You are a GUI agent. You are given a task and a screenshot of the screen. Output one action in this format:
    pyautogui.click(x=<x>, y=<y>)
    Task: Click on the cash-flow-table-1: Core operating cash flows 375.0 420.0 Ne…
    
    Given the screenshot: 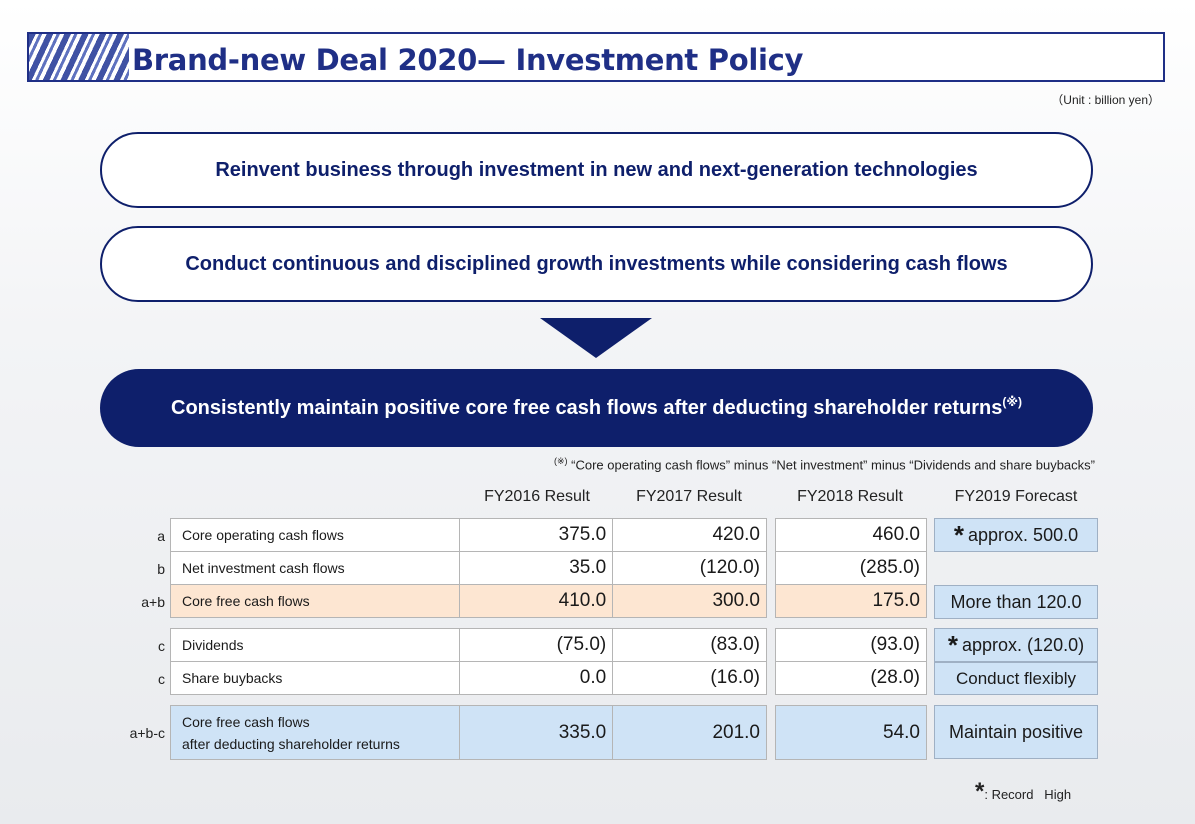 What is the action you would take?
    pyautogui.click(x=468, y=568)
    